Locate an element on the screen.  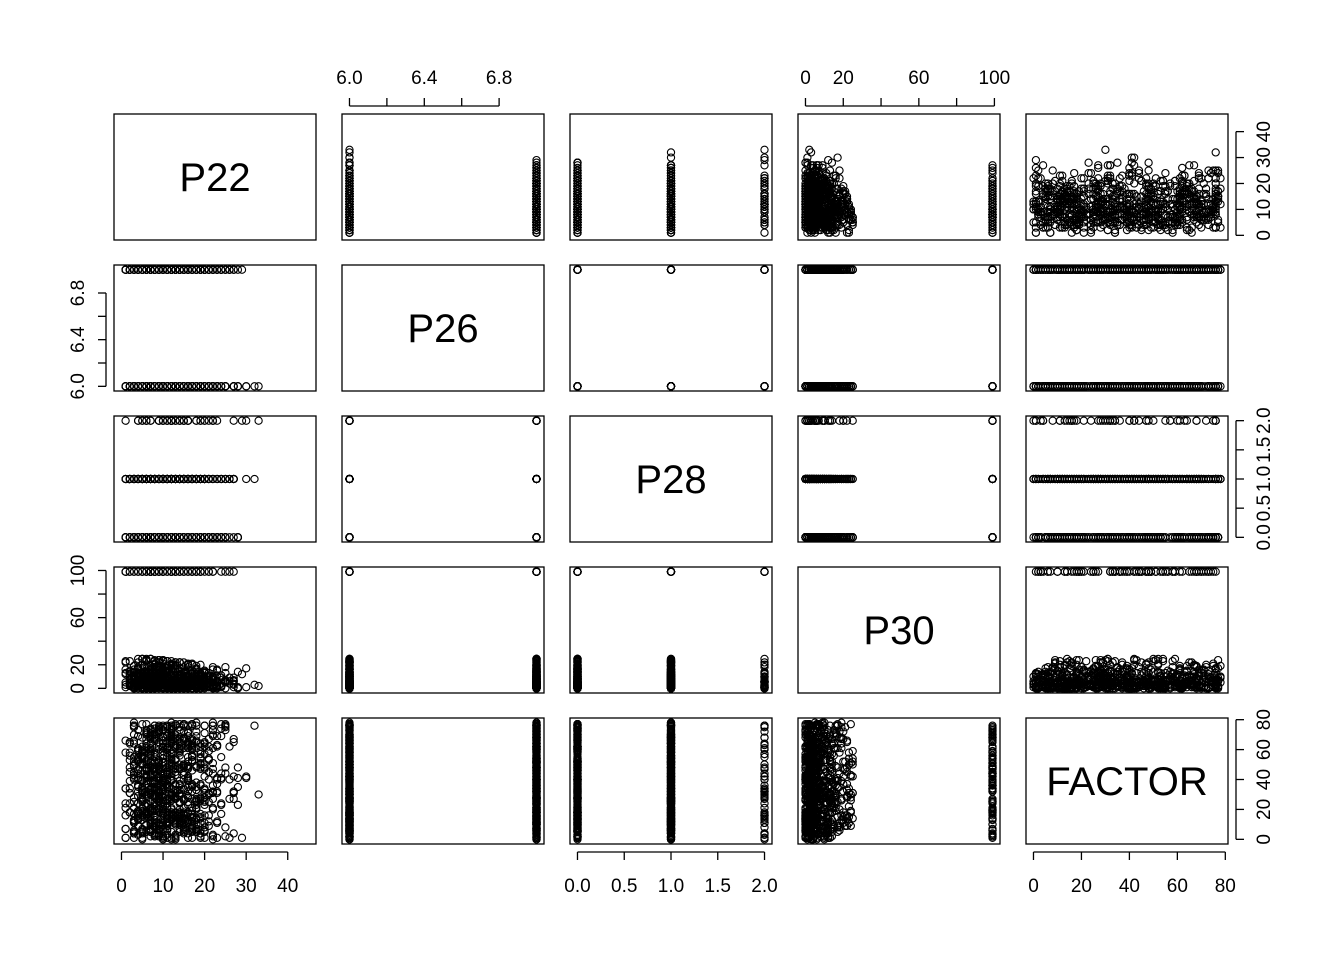
scatter-panel-p26-vs-p22 is located at coordinates (215, 328).